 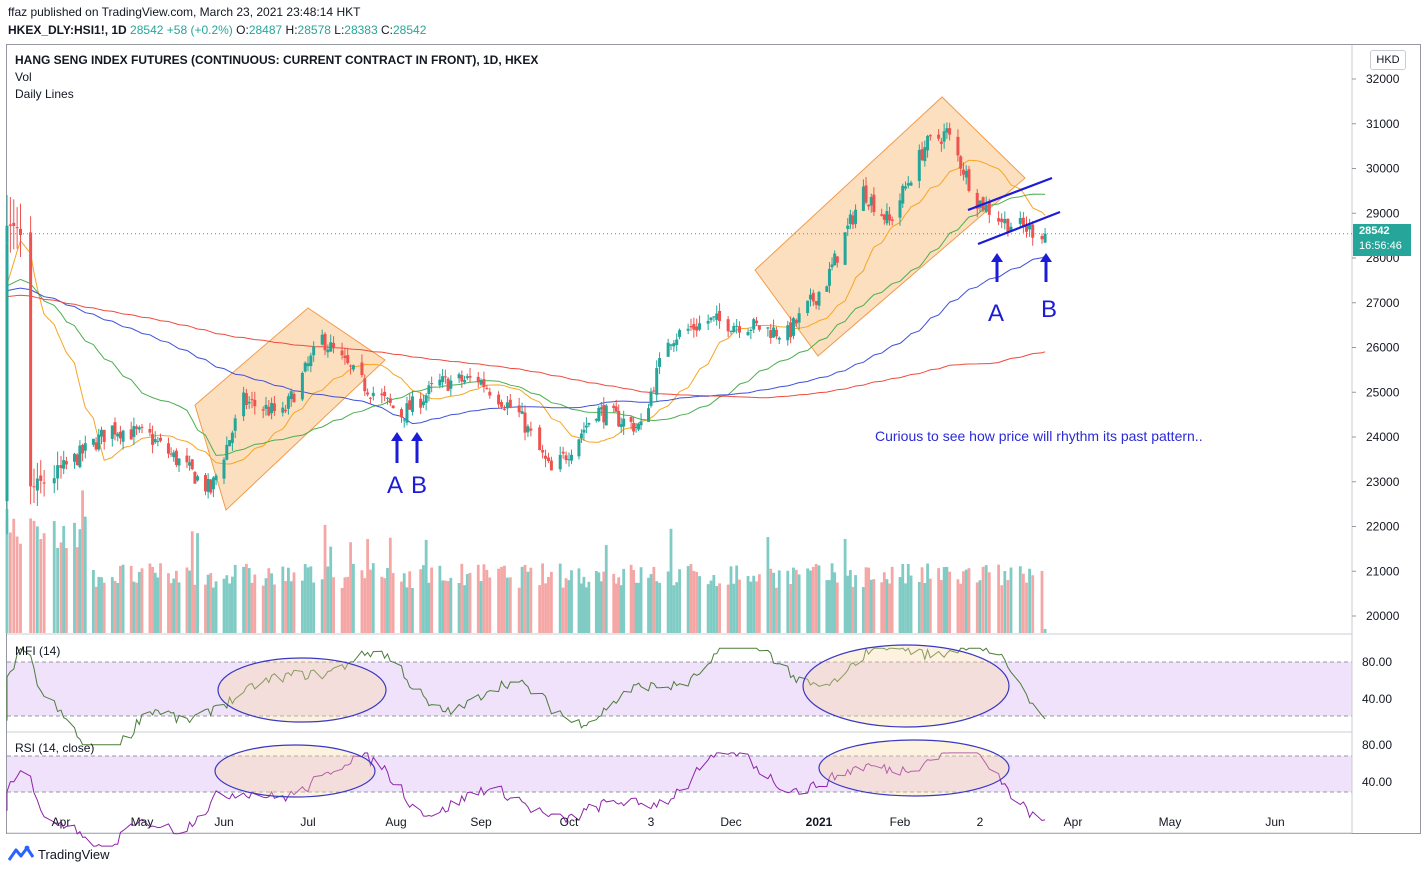 I want to click on footer-brand: TradingView, so click(x=59, y=854).